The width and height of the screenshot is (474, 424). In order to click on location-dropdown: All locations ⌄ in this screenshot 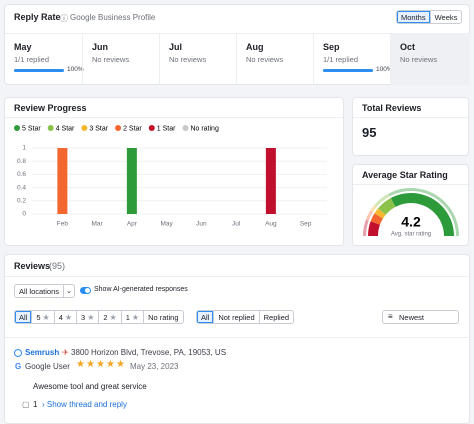, I will do `click(45, 291)`.